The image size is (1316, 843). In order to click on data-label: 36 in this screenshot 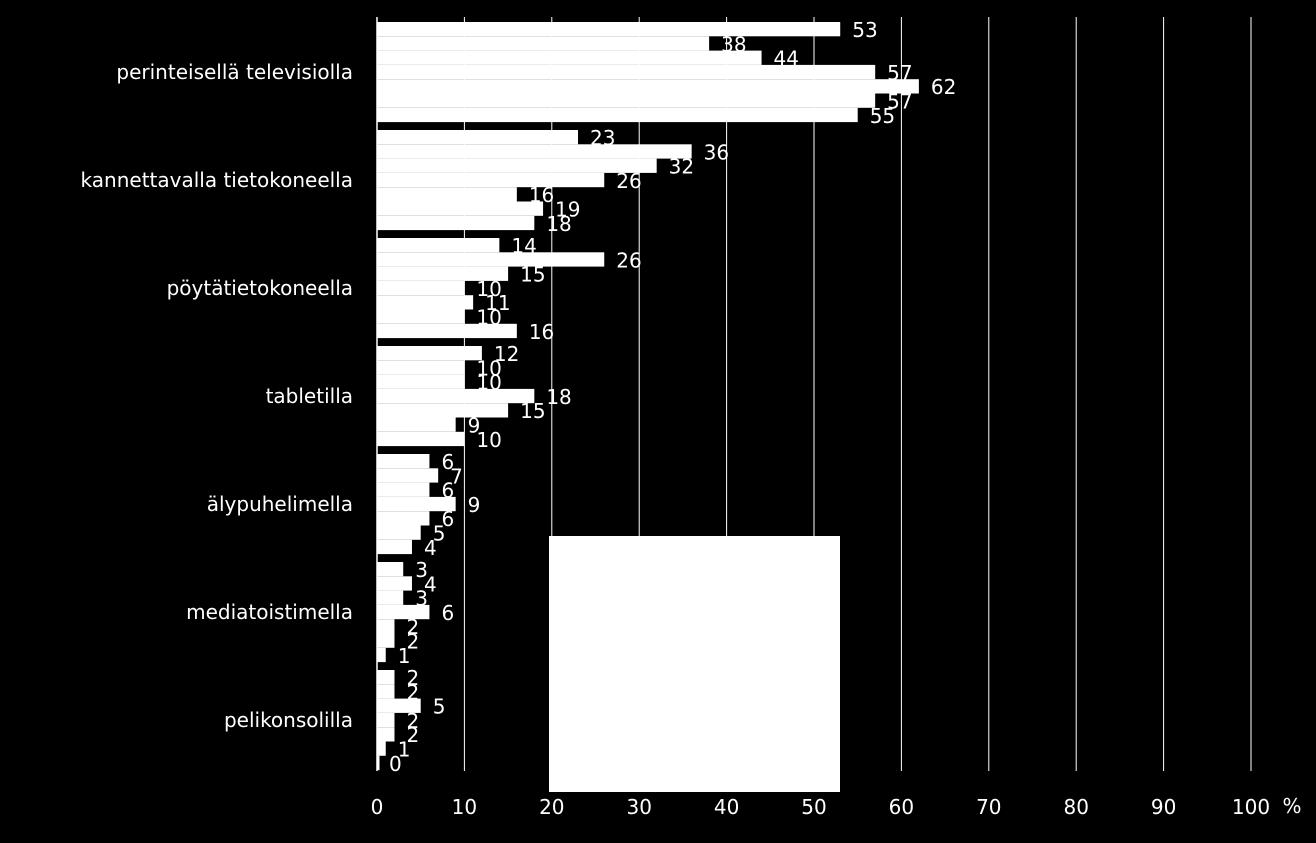, I will do `click(716, 152)`.